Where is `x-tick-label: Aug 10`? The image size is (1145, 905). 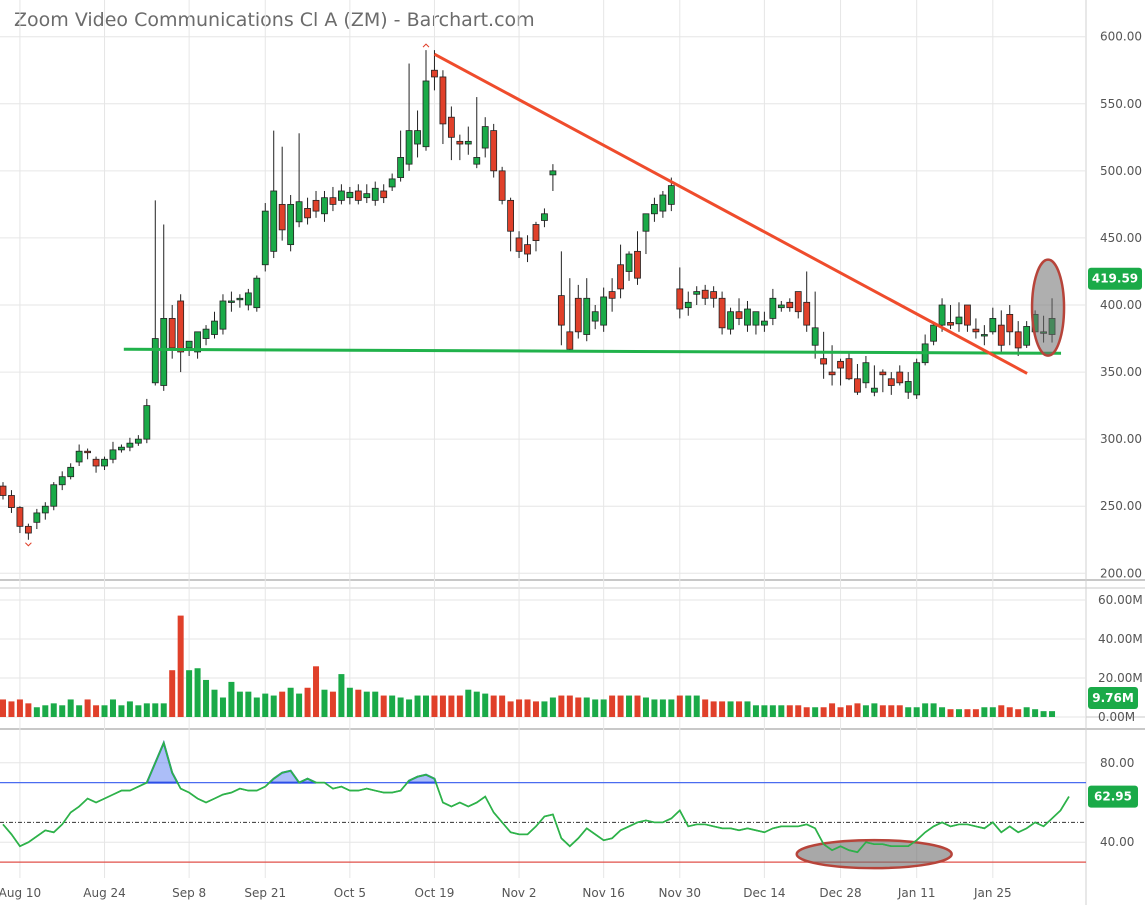 x-tick-label: Aug 10 is located at coordinates (20, 893).